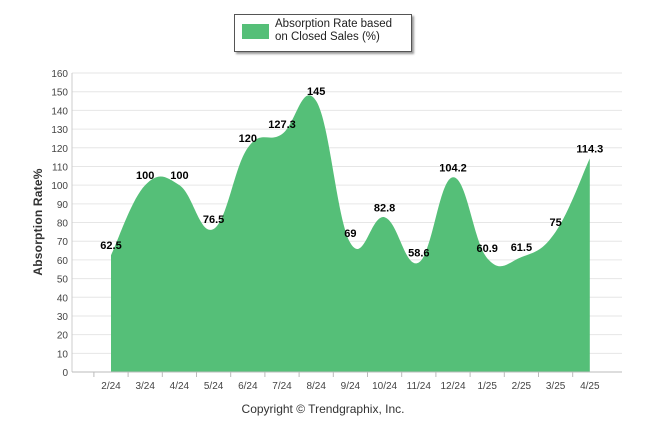 Image resolution: width=646 pixels, height=434 pixels. I want to click on x-tick-label: 9/24, so click(351, 386).